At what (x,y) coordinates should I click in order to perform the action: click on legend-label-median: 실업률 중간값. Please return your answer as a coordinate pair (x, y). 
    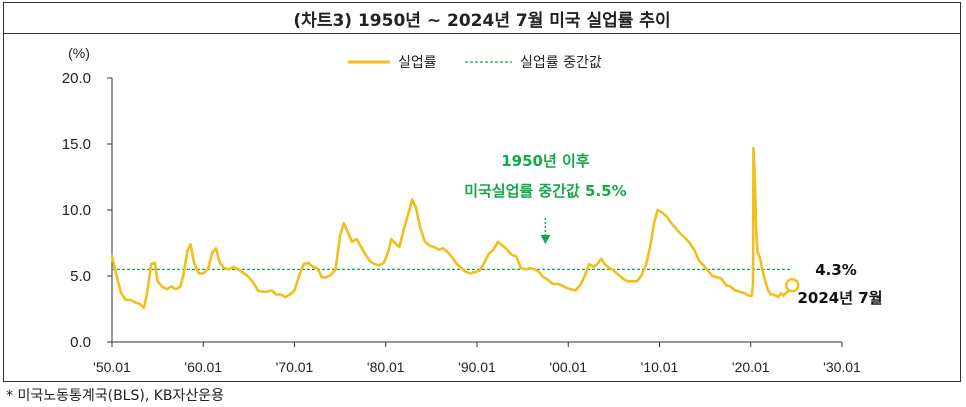
    Looking at the image, I should click on (561, 63).